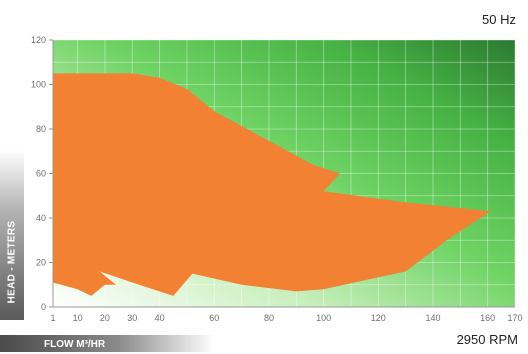  What do you see at coordinates (43, 307) in the screenshot?
I see `y-tick-label: 0` at bounding box center [43, 307].